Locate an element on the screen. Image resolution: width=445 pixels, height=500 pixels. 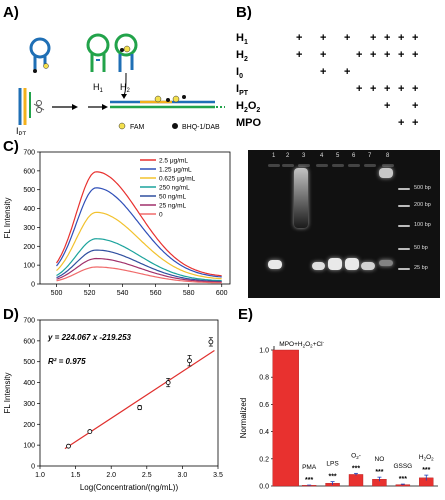
panel-label-e: E) is located at coordinates (245, 314).